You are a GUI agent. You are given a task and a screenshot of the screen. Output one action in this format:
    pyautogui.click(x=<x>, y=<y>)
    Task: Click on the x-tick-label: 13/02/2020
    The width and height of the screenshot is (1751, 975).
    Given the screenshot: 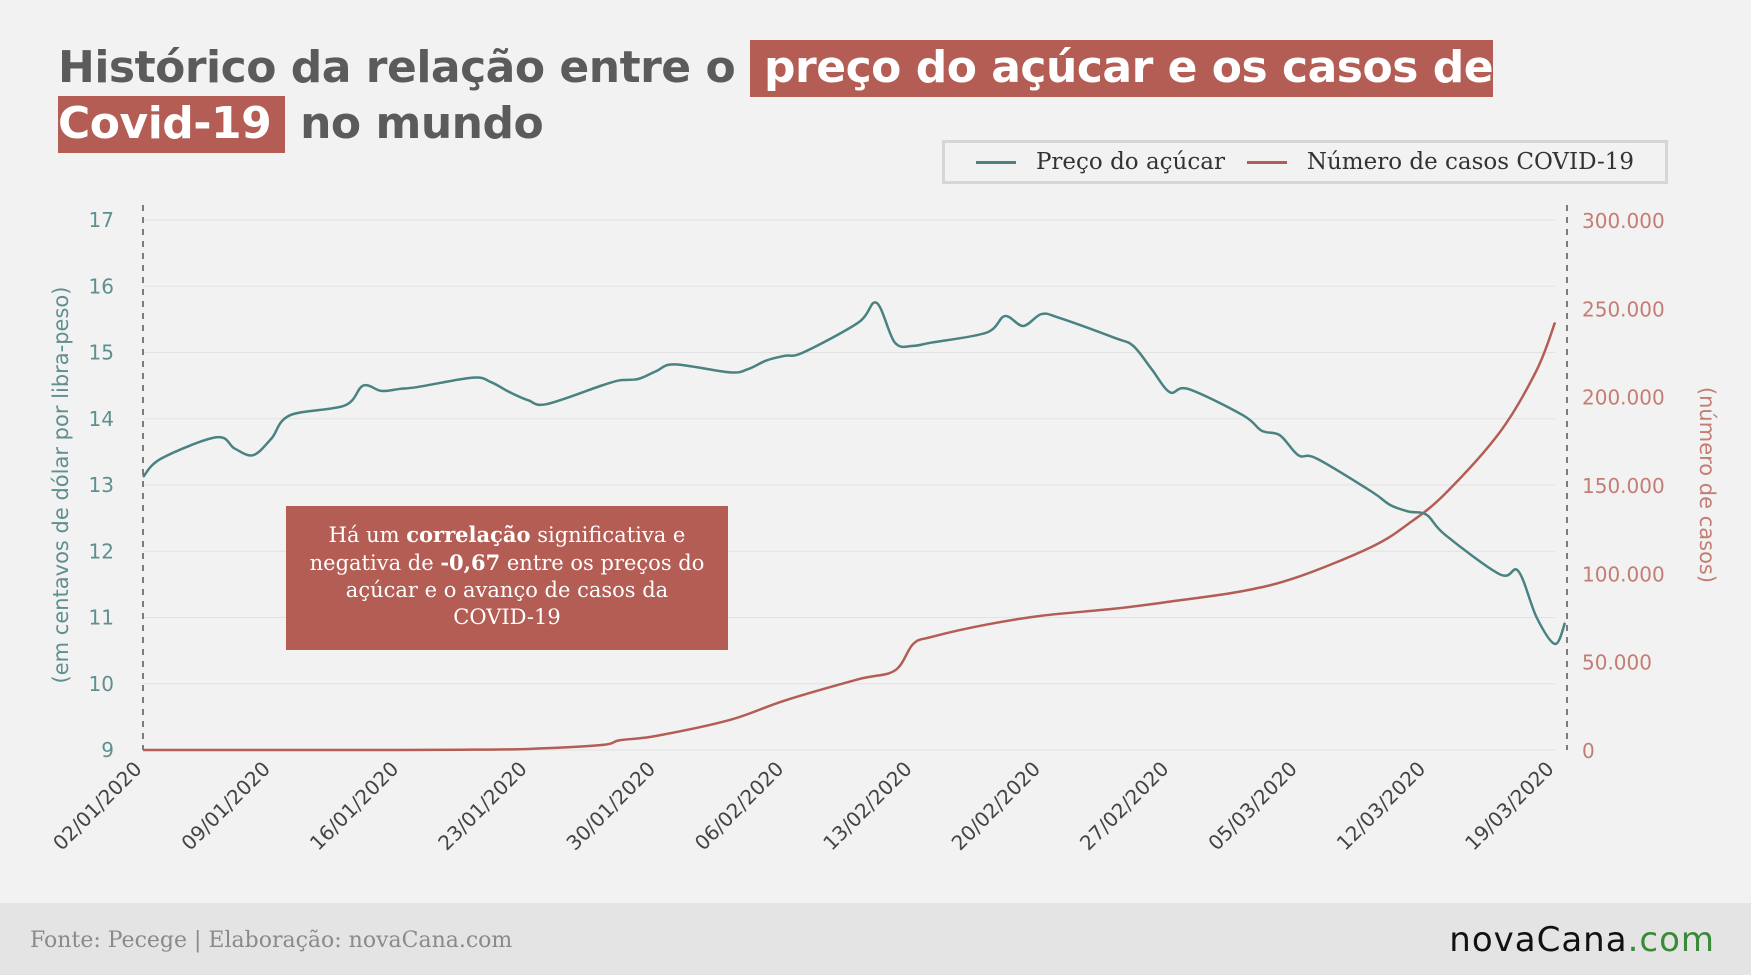 What is the action you would take?
    pyautogui.click(x=867, y=806)
    